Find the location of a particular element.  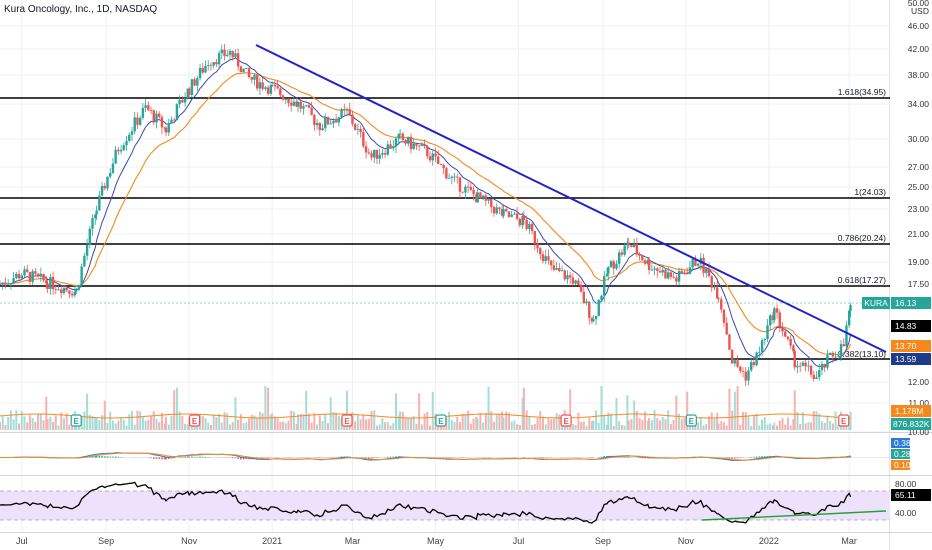

fib-label-1: 1(24.03) is located at coordinates (870, 192).